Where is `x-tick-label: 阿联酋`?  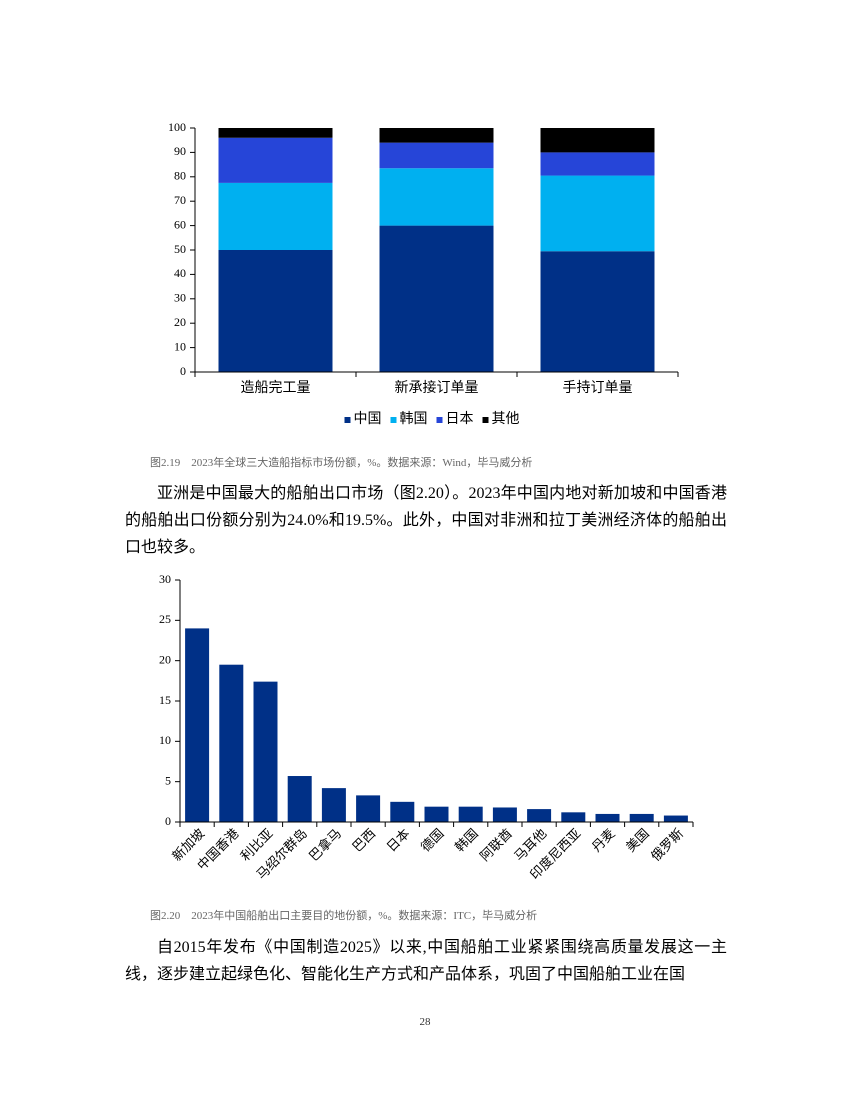
x-tick-label: 阿联酋 is located at coordinates (496, 845).